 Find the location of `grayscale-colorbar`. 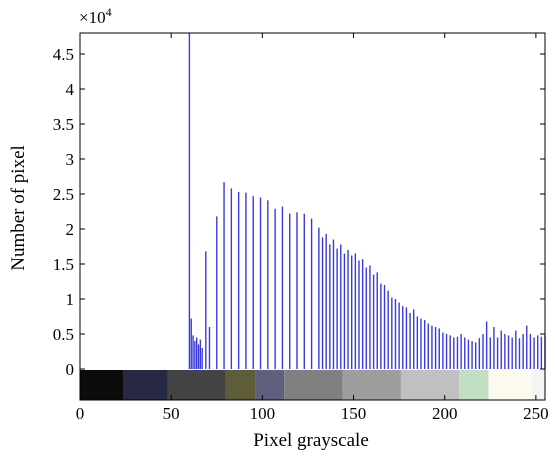

grayscale-colorbar is located at coordinates (312, 385).